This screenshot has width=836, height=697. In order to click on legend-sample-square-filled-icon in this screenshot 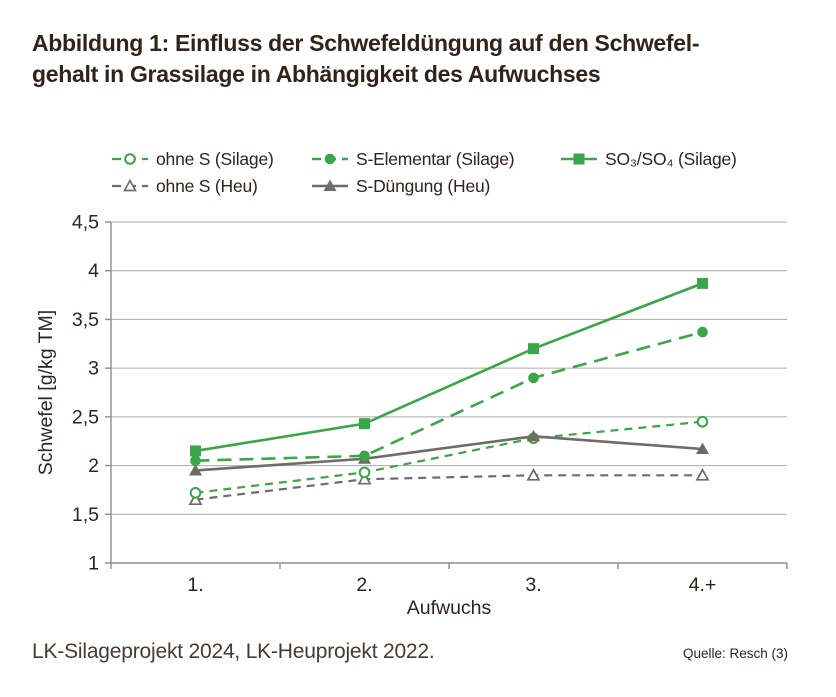, I will do `click(579, 159)`.